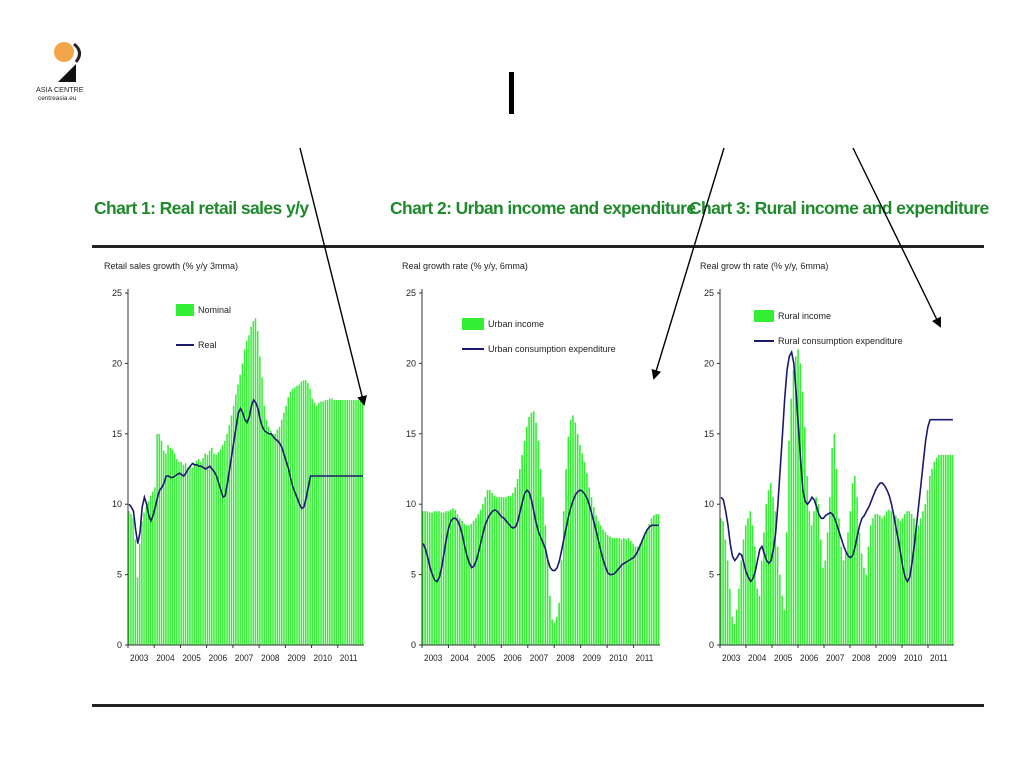 This screenshot has height=768, width=1024. What do you see at coordinates (538, 705) in the screenshot?
I see `bottom-rule` at bounding box center [538, 705].